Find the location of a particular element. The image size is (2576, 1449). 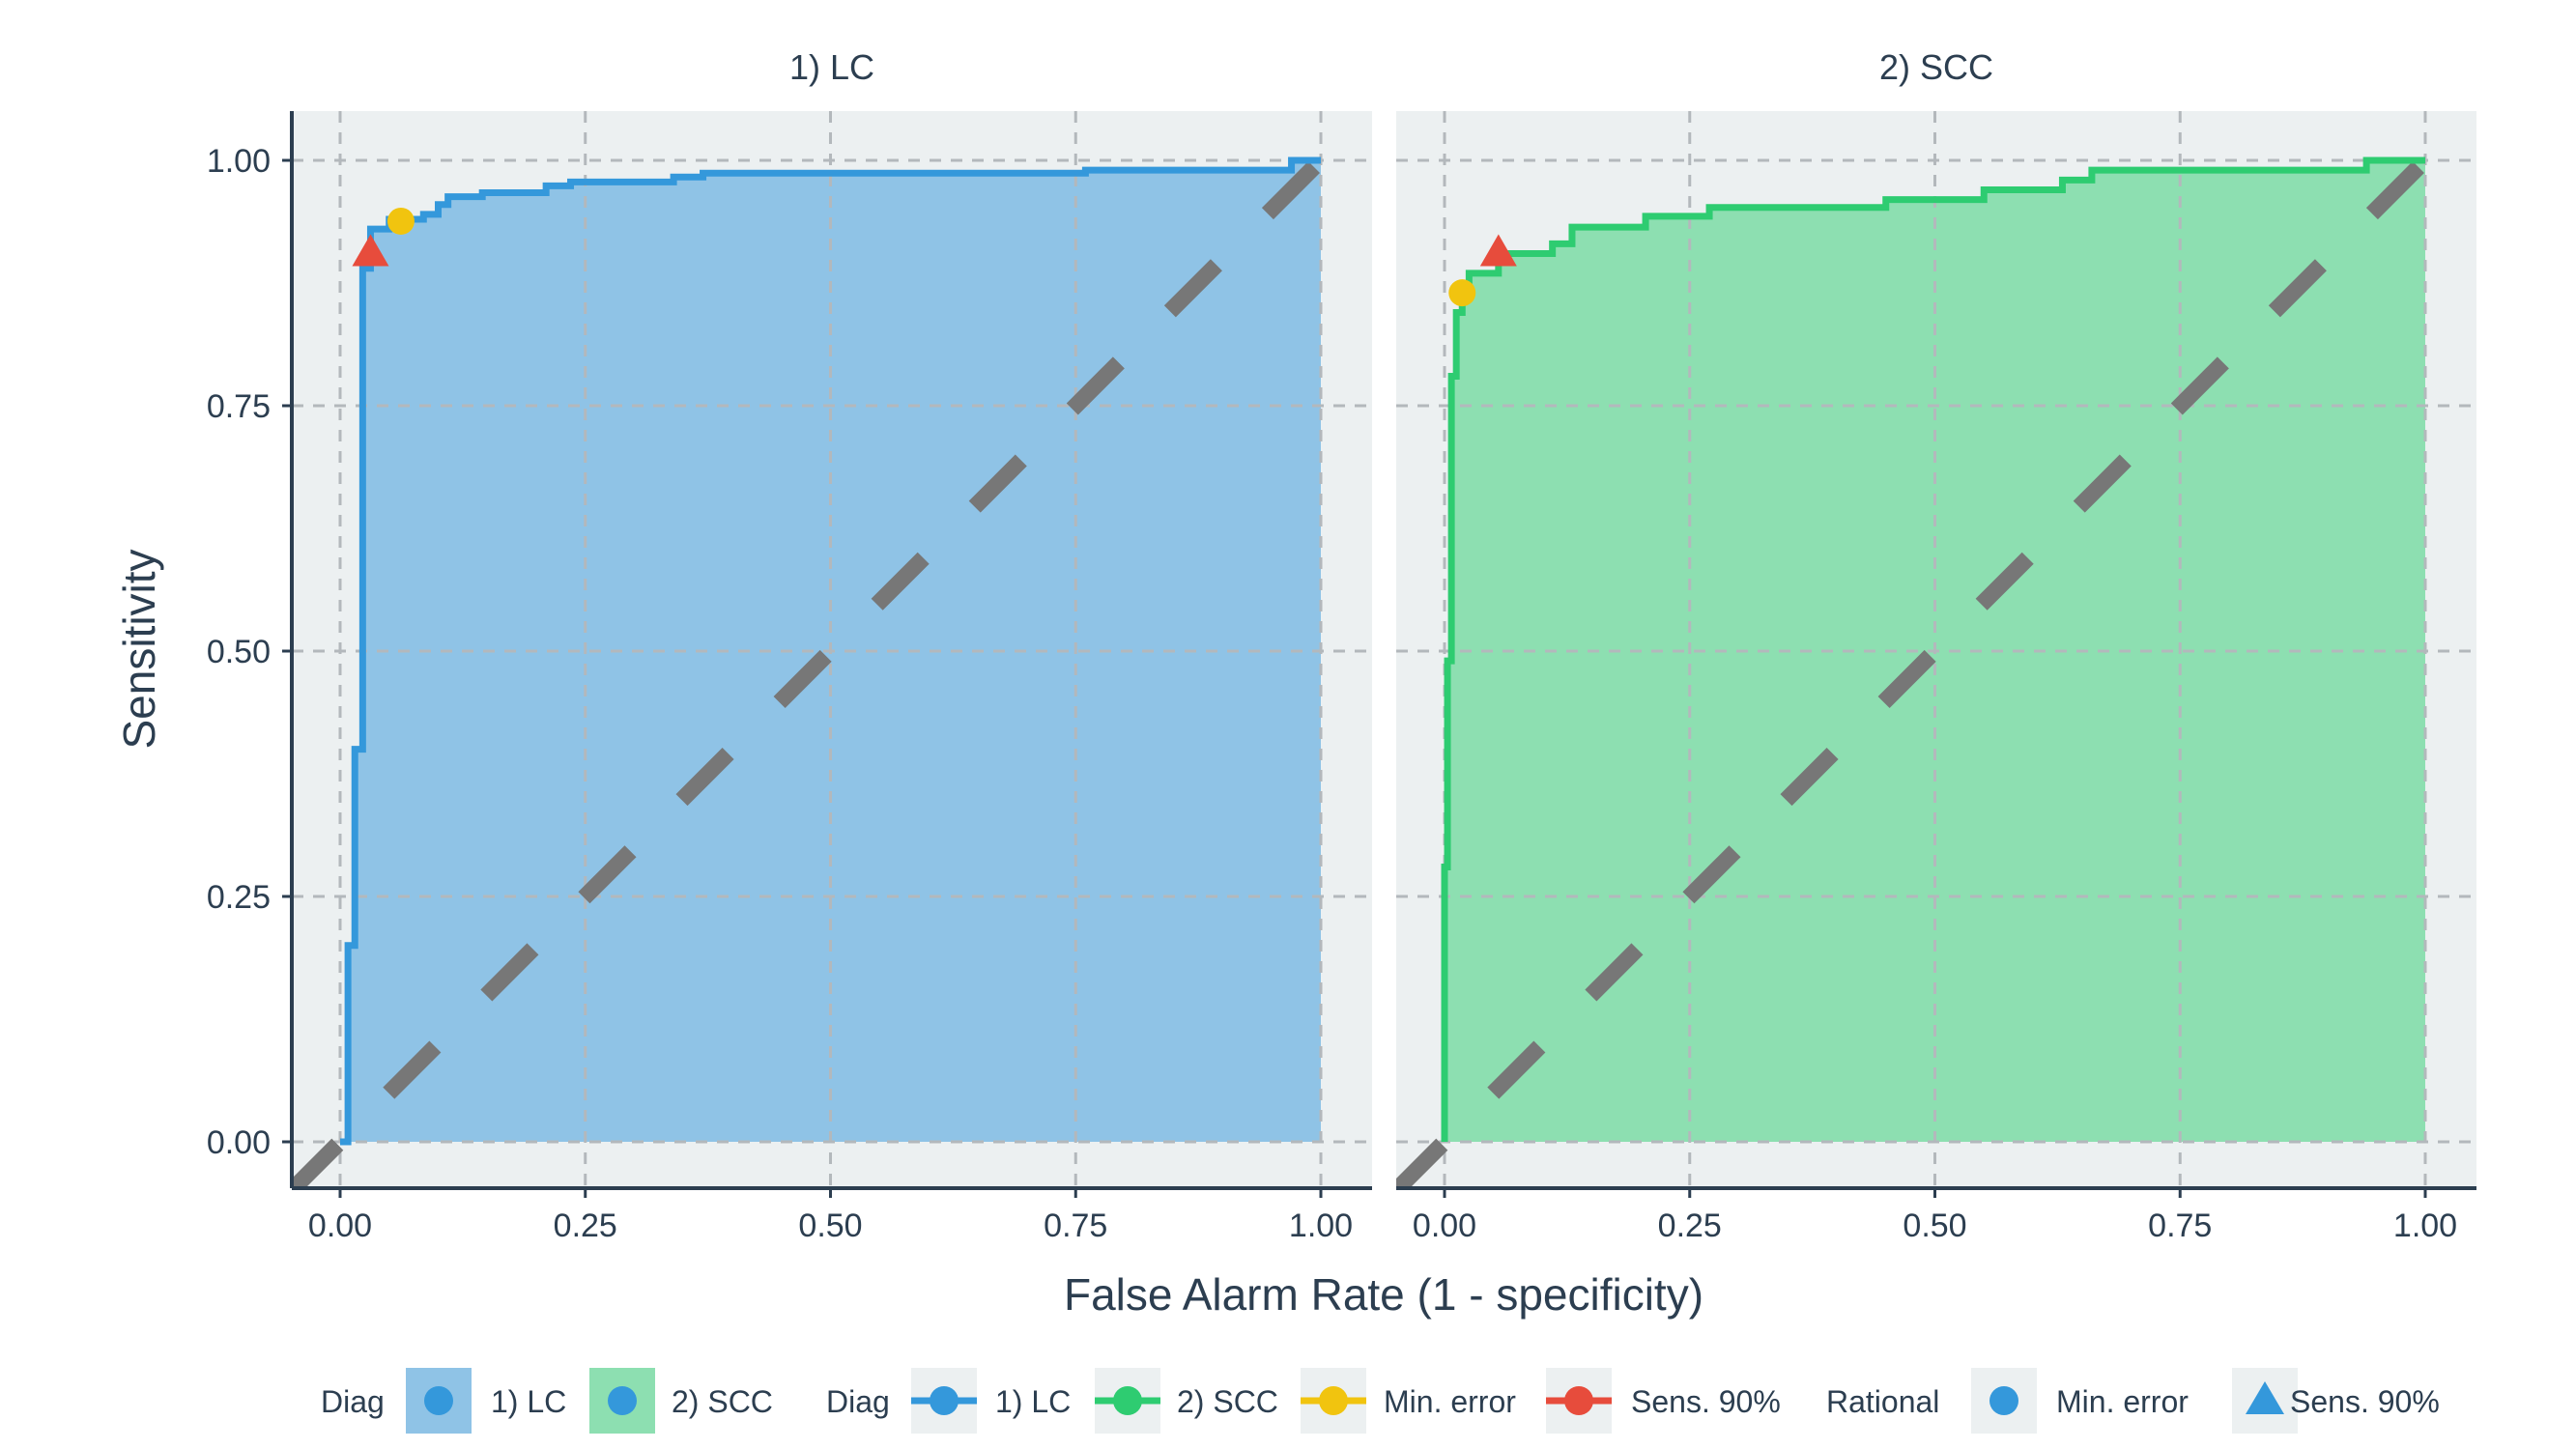

y-tick-label: 0.50 is located at coordinates (239, 652).